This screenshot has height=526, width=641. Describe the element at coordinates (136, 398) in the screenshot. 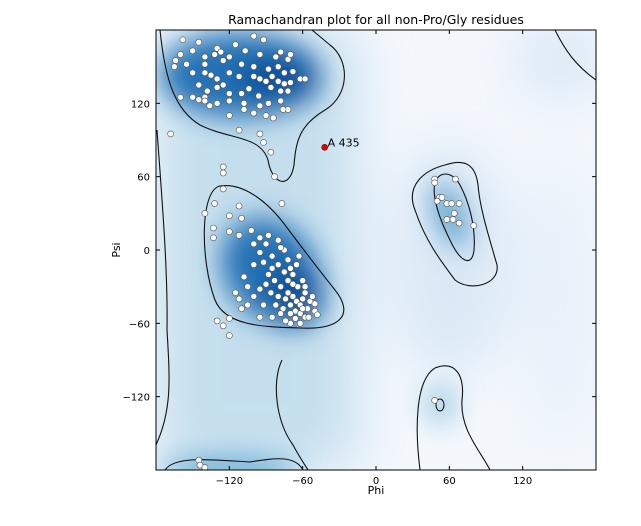

I see `y-tick-label: −120` at that location.